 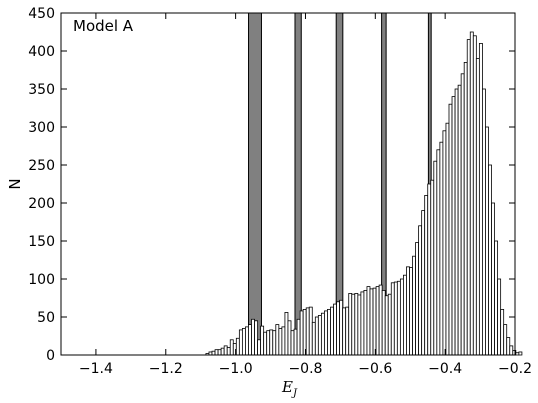 I want to click on x-tick-label: −0.6, so click(x=375, y=369).